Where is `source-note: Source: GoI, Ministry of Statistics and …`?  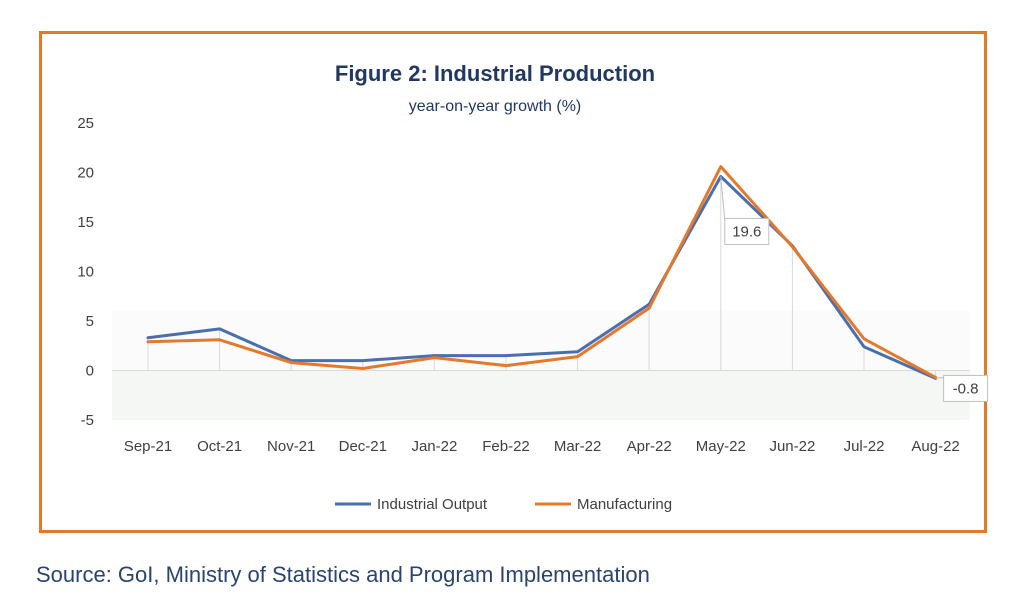 source-note: Source: GoI, Ministry of Statistics and … is located at coordinates (343, 574).